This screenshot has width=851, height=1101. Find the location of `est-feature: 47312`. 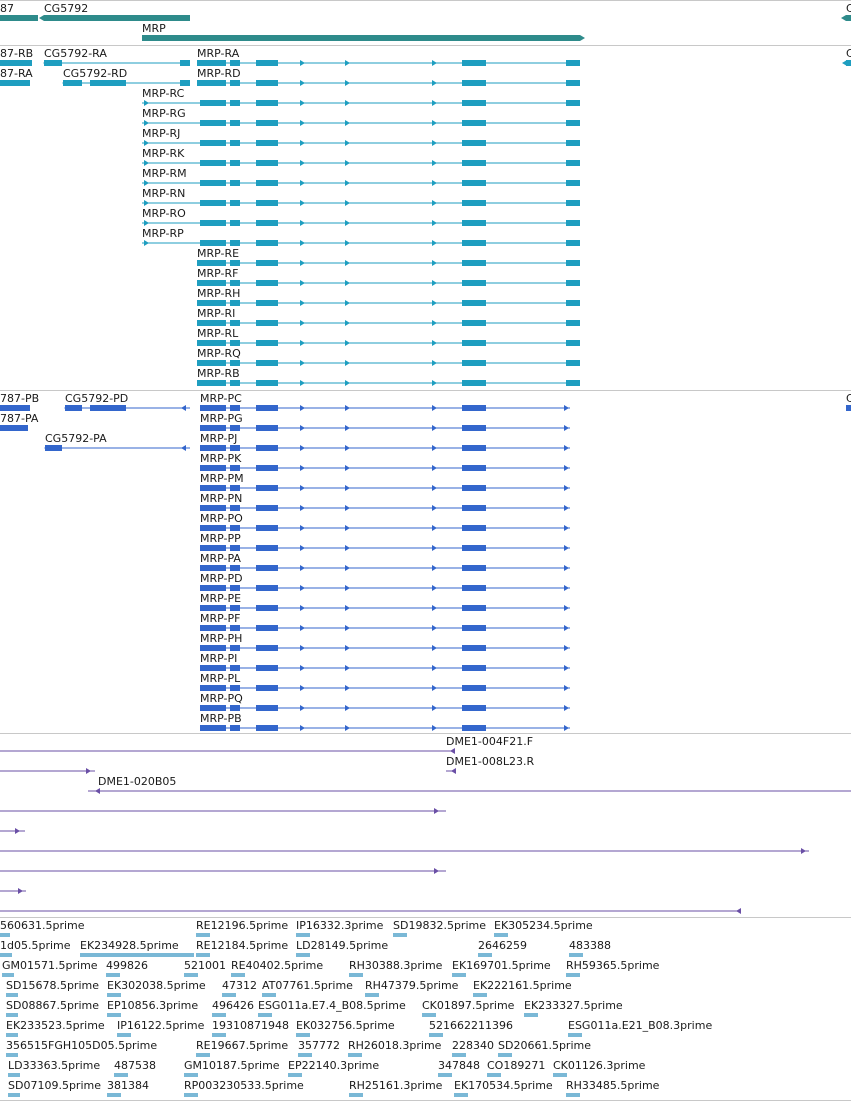

est-feature: 47312 is located at coordinates (257, 988).